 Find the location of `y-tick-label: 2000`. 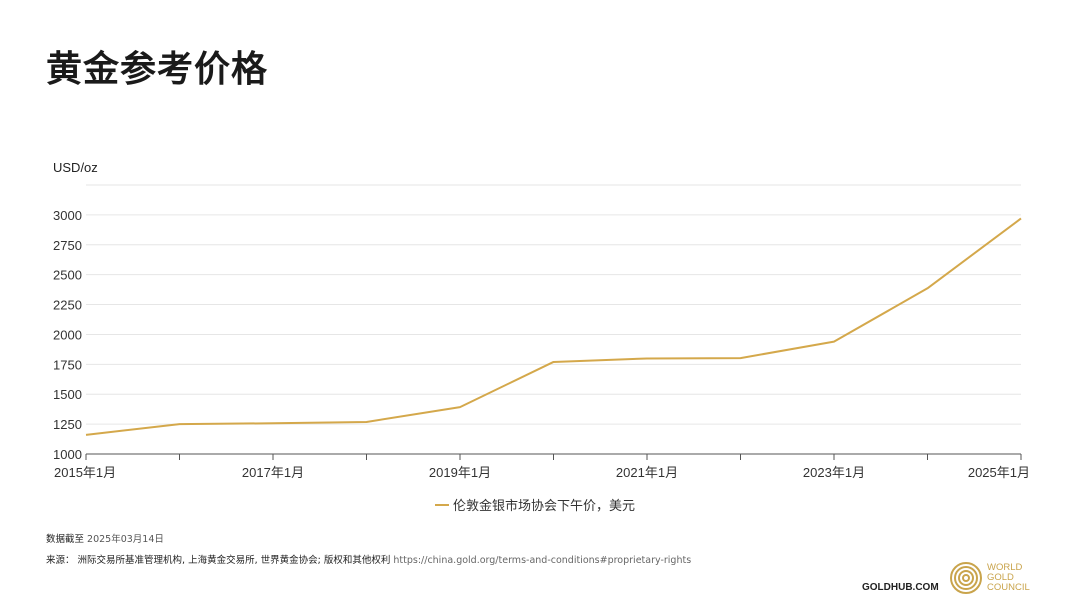

y-tick-label: 2000 is located at coordinates (67, 334).